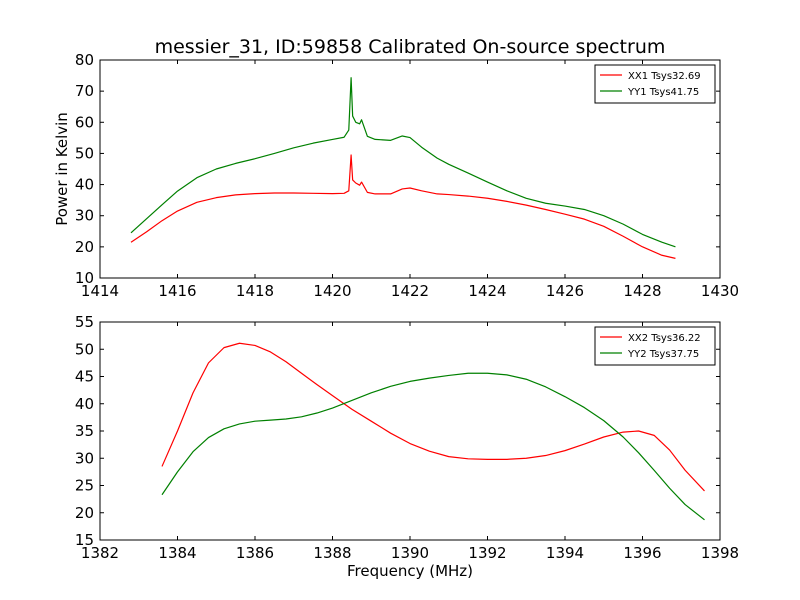 This screenshot has height=600, width=800. What do you see at coordinates (84, 431) in the screenshot?
I see `y-tick-label: 35` at bounding box center [84, 431].